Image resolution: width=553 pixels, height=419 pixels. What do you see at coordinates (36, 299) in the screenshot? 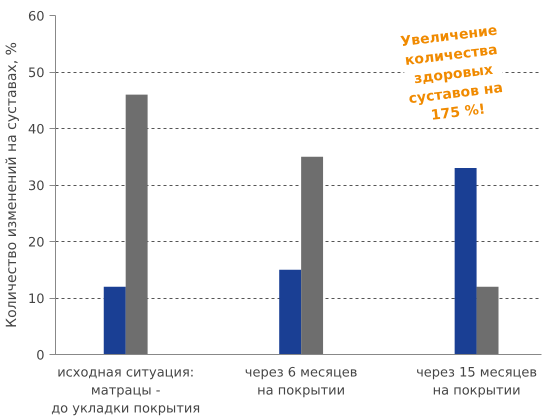
I see `y-tick-label: 10` at bounding box center [36, 299].